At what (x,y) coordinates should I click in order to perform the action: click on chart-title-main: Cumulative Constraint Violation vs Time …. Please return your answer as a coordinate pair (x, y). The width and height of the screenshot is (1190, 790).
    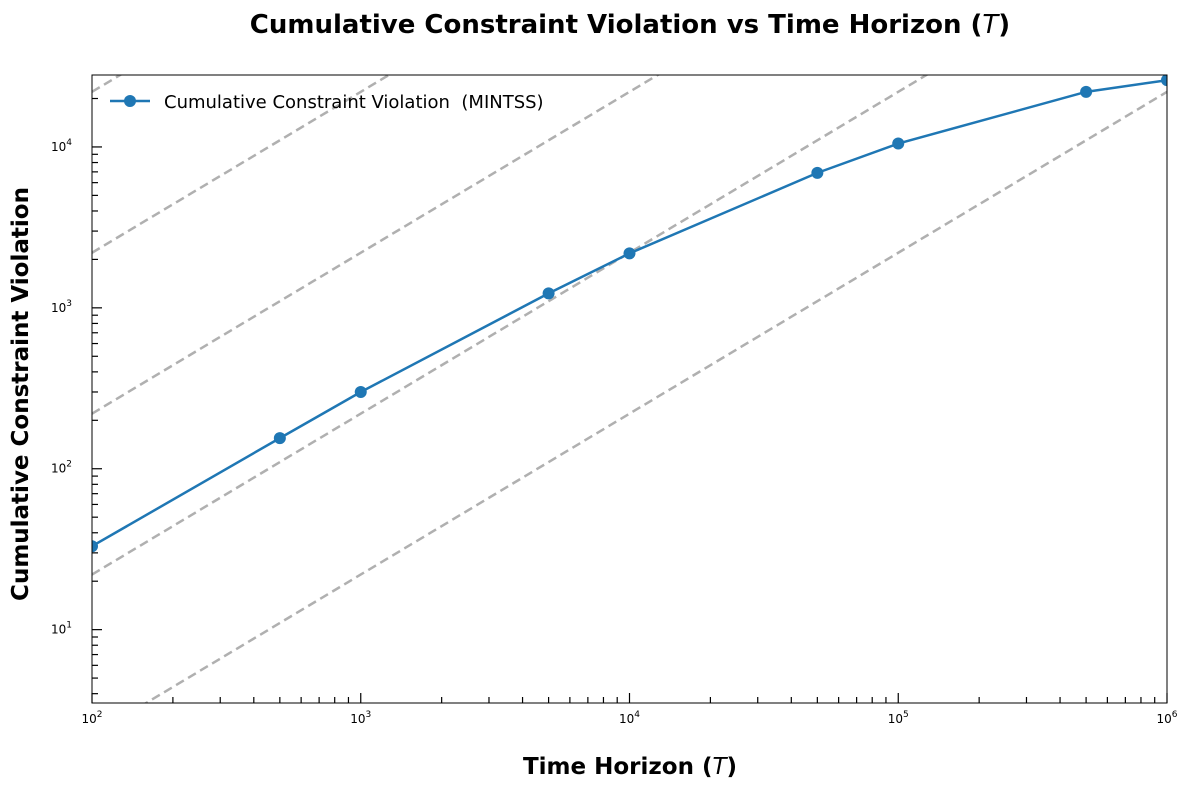
    Looking at the image, I should click on (616, 25).